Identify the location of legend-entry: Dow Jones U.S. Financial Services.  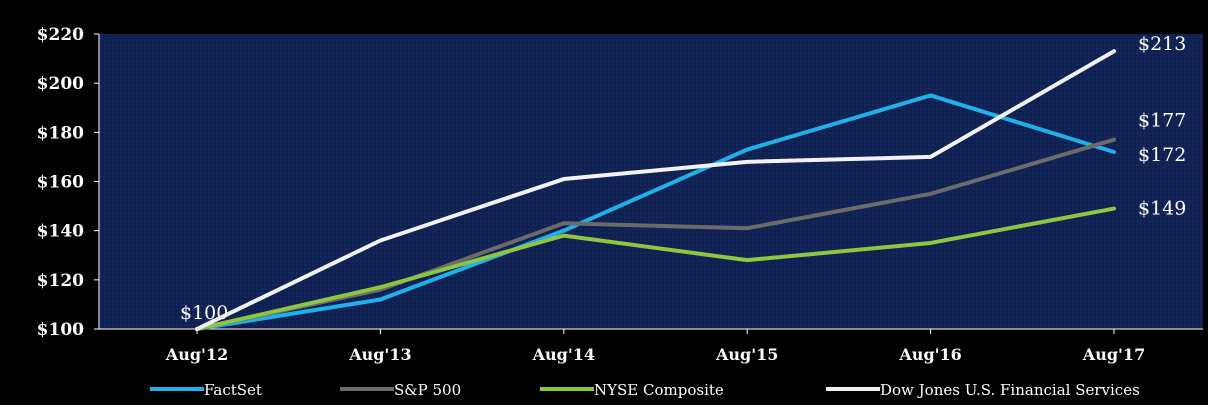
(1010, 390).